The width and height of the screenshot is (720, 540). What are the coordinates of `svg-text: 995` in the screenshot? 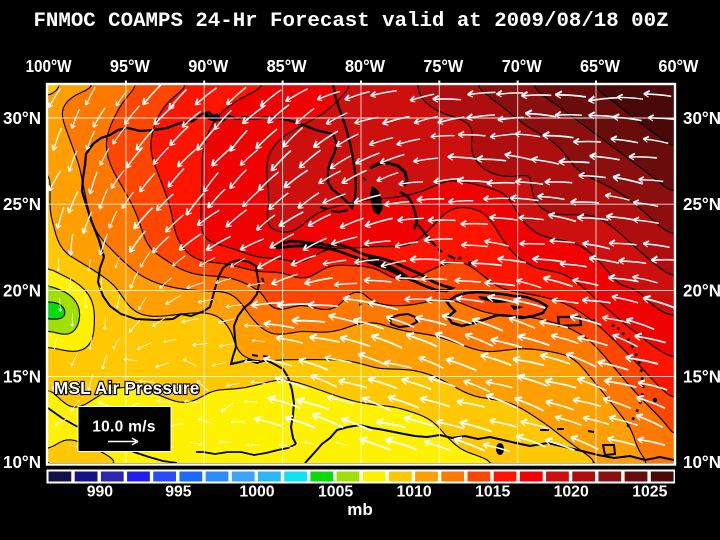 It's located at (178, 492).